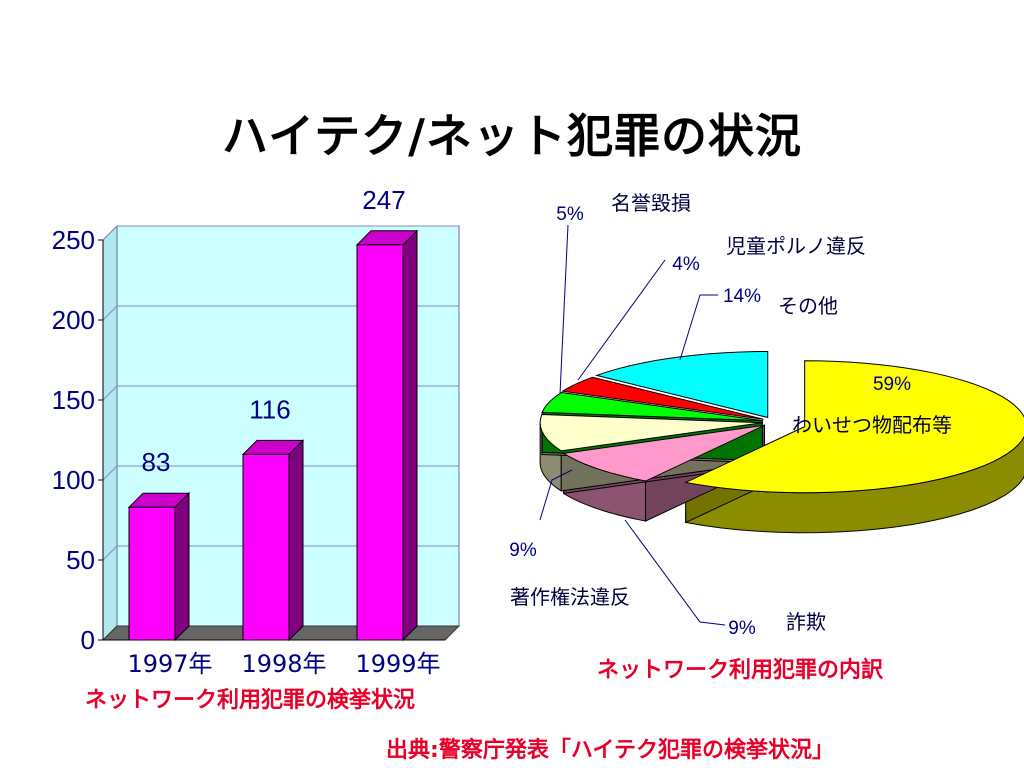 This screenshot has width=1024, height=768. Describe the element at coordinates (80, 560) in the screenshot. I see `y-tick-label: 50` at that location.